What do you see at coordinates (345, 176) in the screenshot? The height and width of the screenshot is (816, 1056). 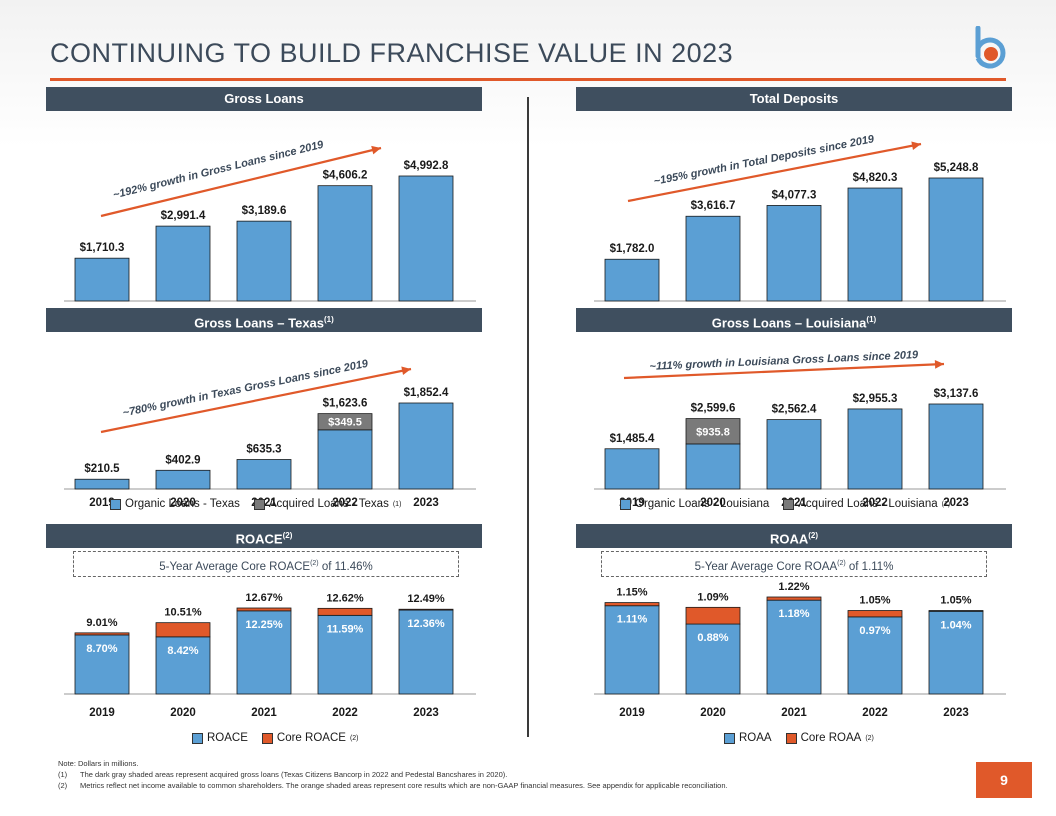 I see `data-label: $4,606.2` at bounding box center [345, 176].